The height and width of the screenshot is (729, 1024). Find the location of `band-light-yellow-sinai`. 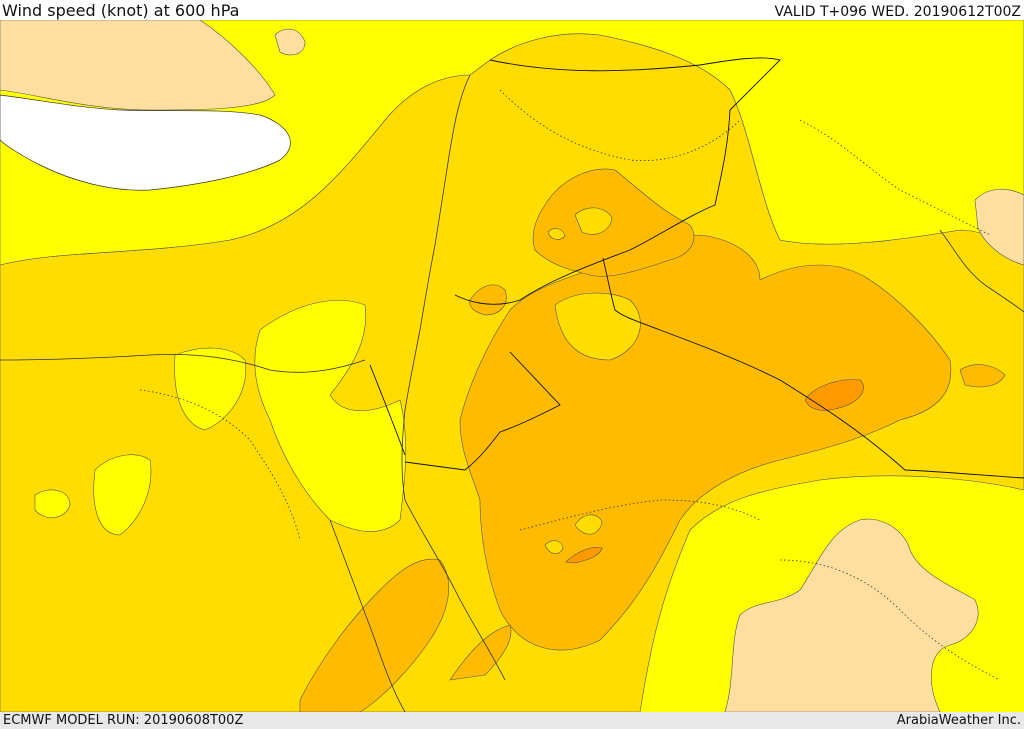

band-light-yellow-sinai is located at coordinates (330, 416).